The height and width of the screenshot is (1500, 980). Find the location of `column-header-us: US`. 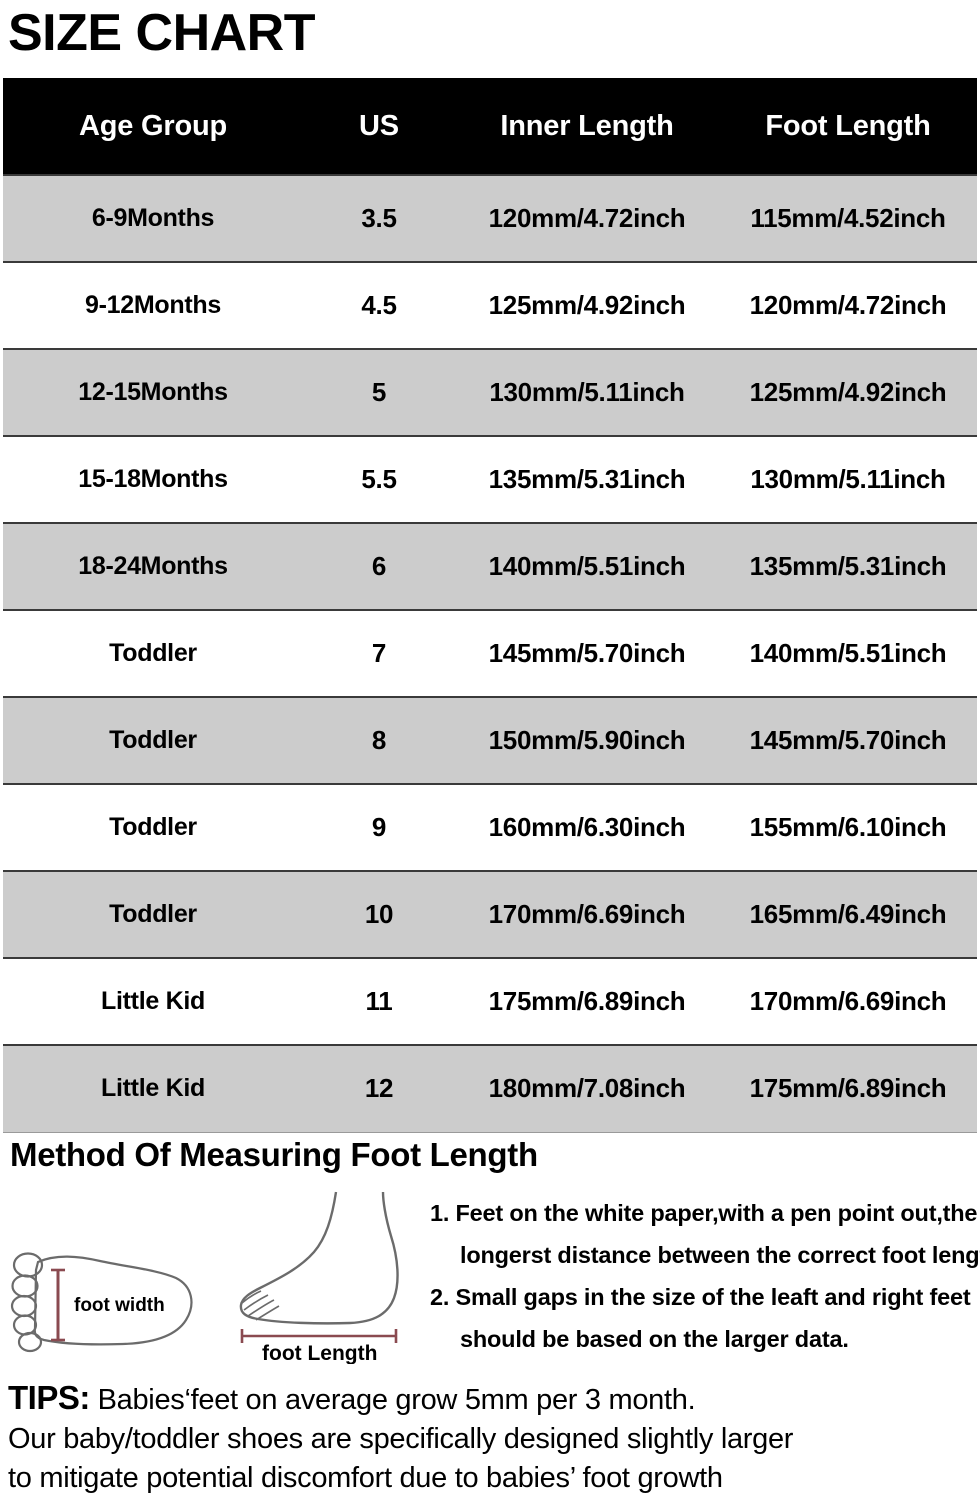

column-header-us: US is located at coordinates (379, 125).